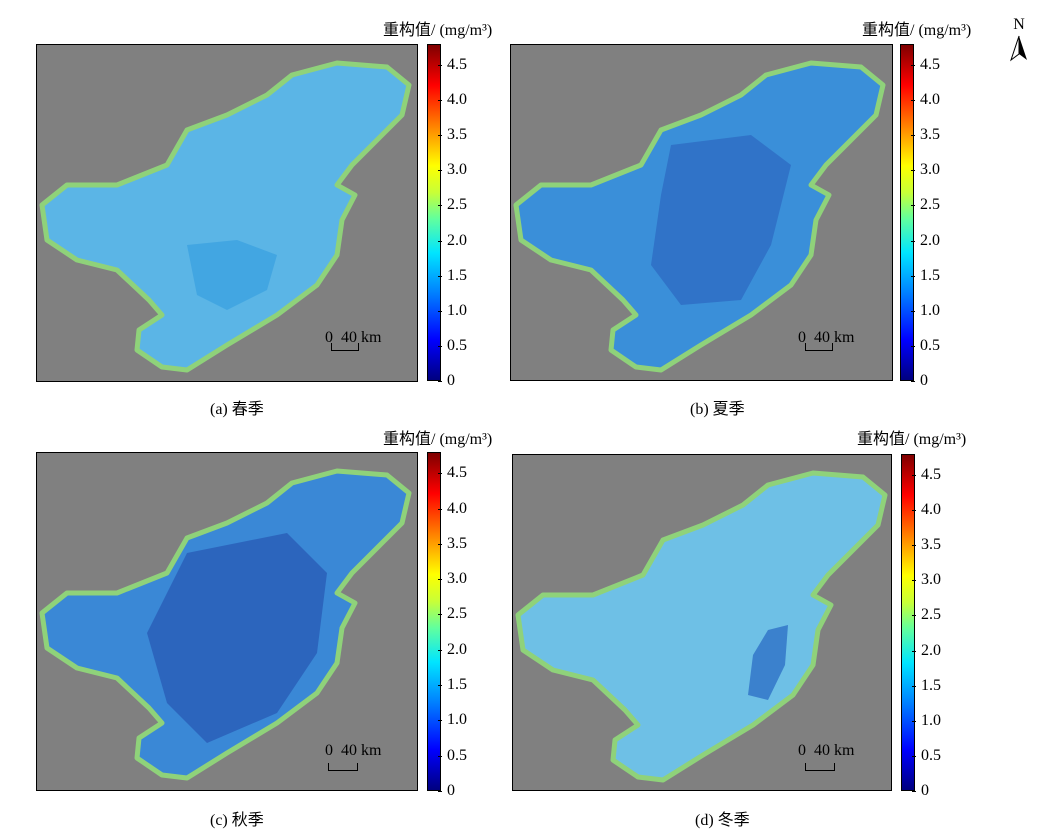 The image size is (1041, 839). I want to click on north-arrow: N, so click(1019, 41).